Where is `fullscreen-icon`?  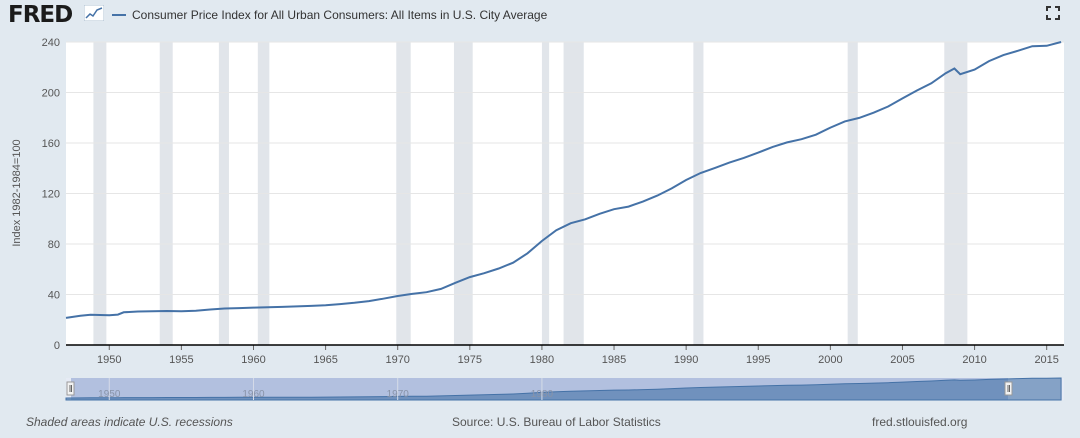 fullscreen-icon is located at coordinates (1053, 13).